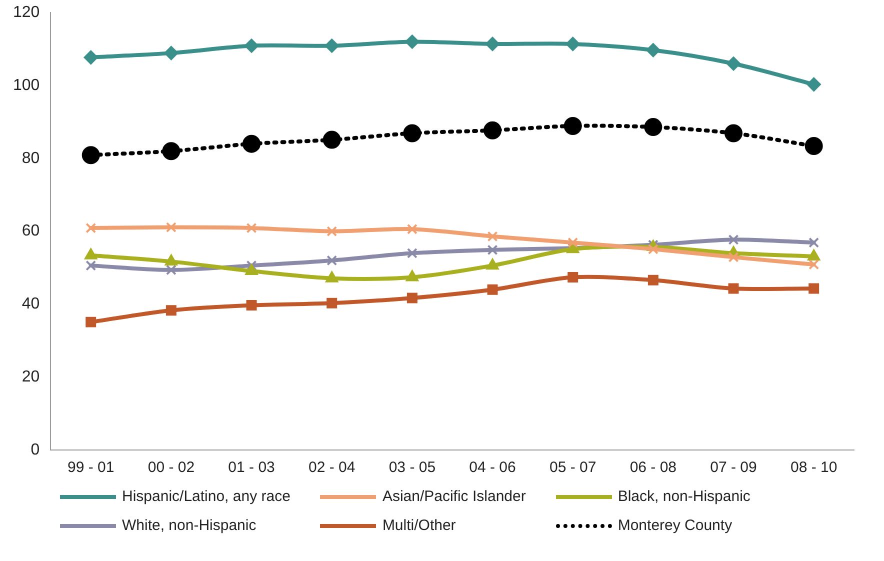  What do you see at coordinates (572, 467) in the screenshot?
I see `x-tick-label: 05 - 07` at bounding box center [572, 467].